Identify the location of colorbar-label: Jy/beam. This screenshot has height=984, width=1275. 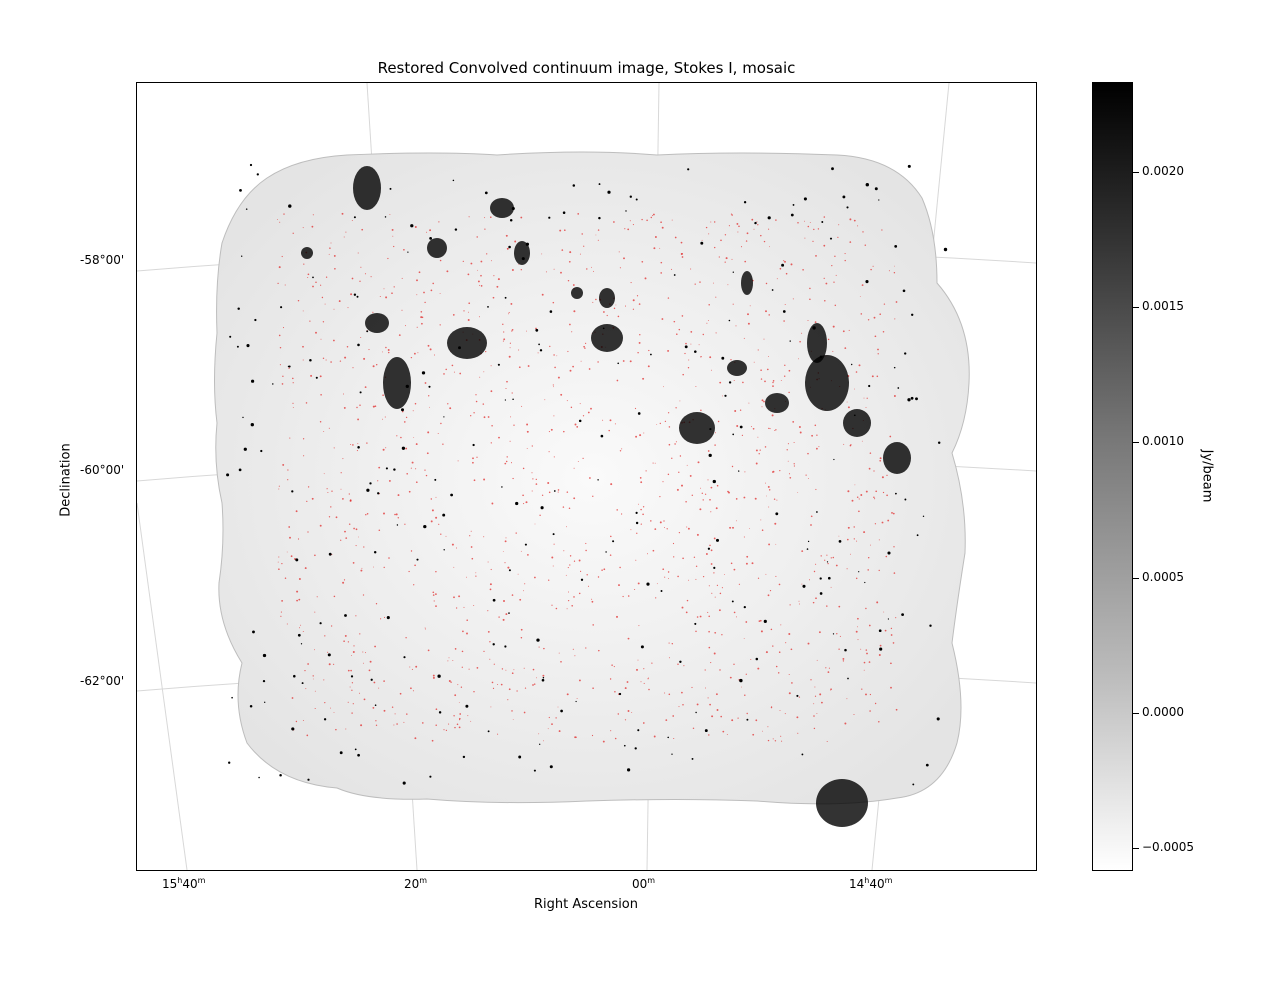
(1207, 476).